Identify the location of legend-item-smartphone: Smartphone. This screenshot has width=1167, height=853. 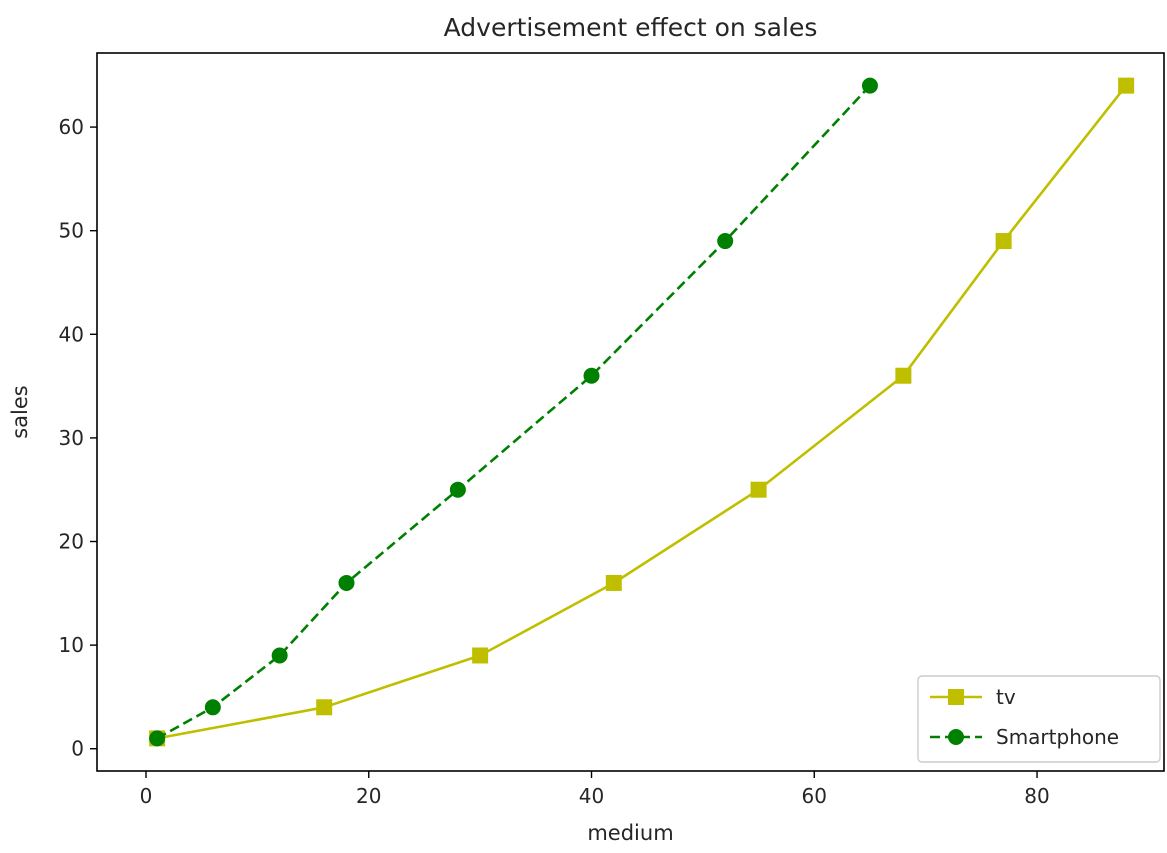
(1024, 737).